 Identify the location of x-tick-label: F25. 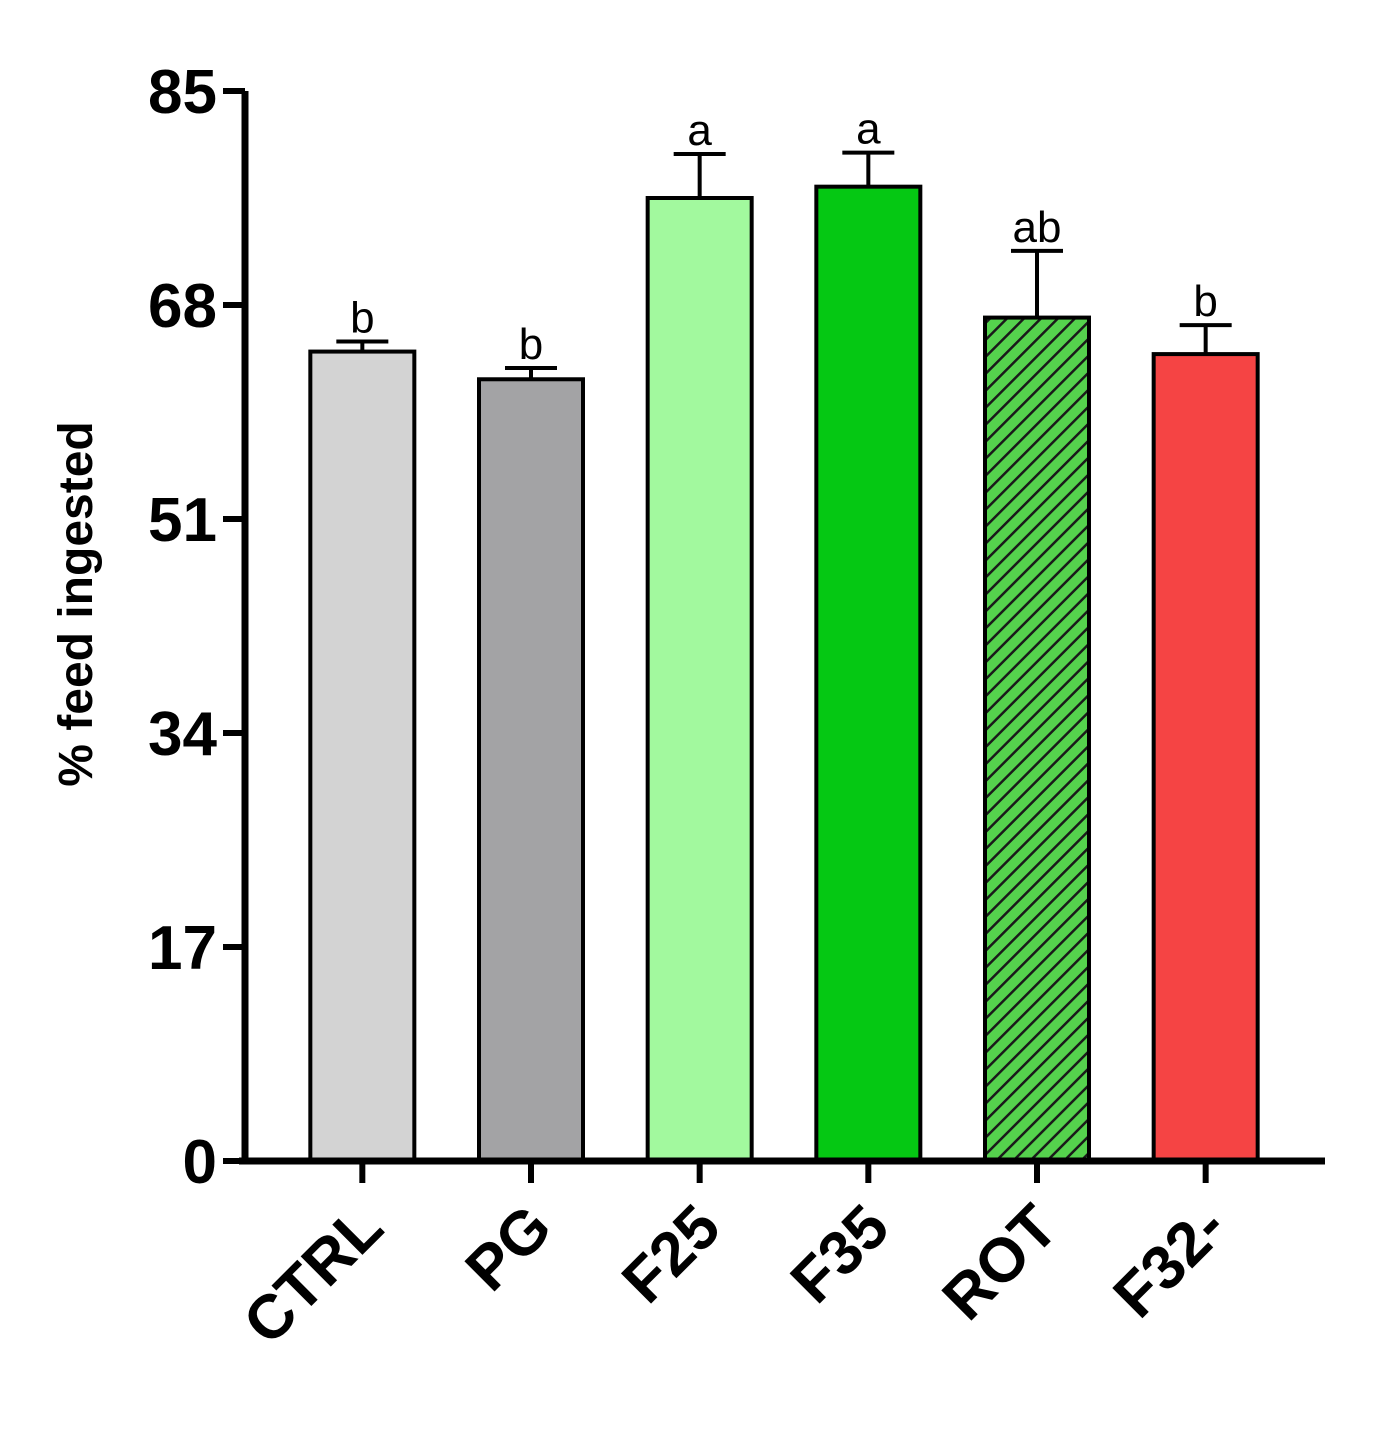
(671, 1254).